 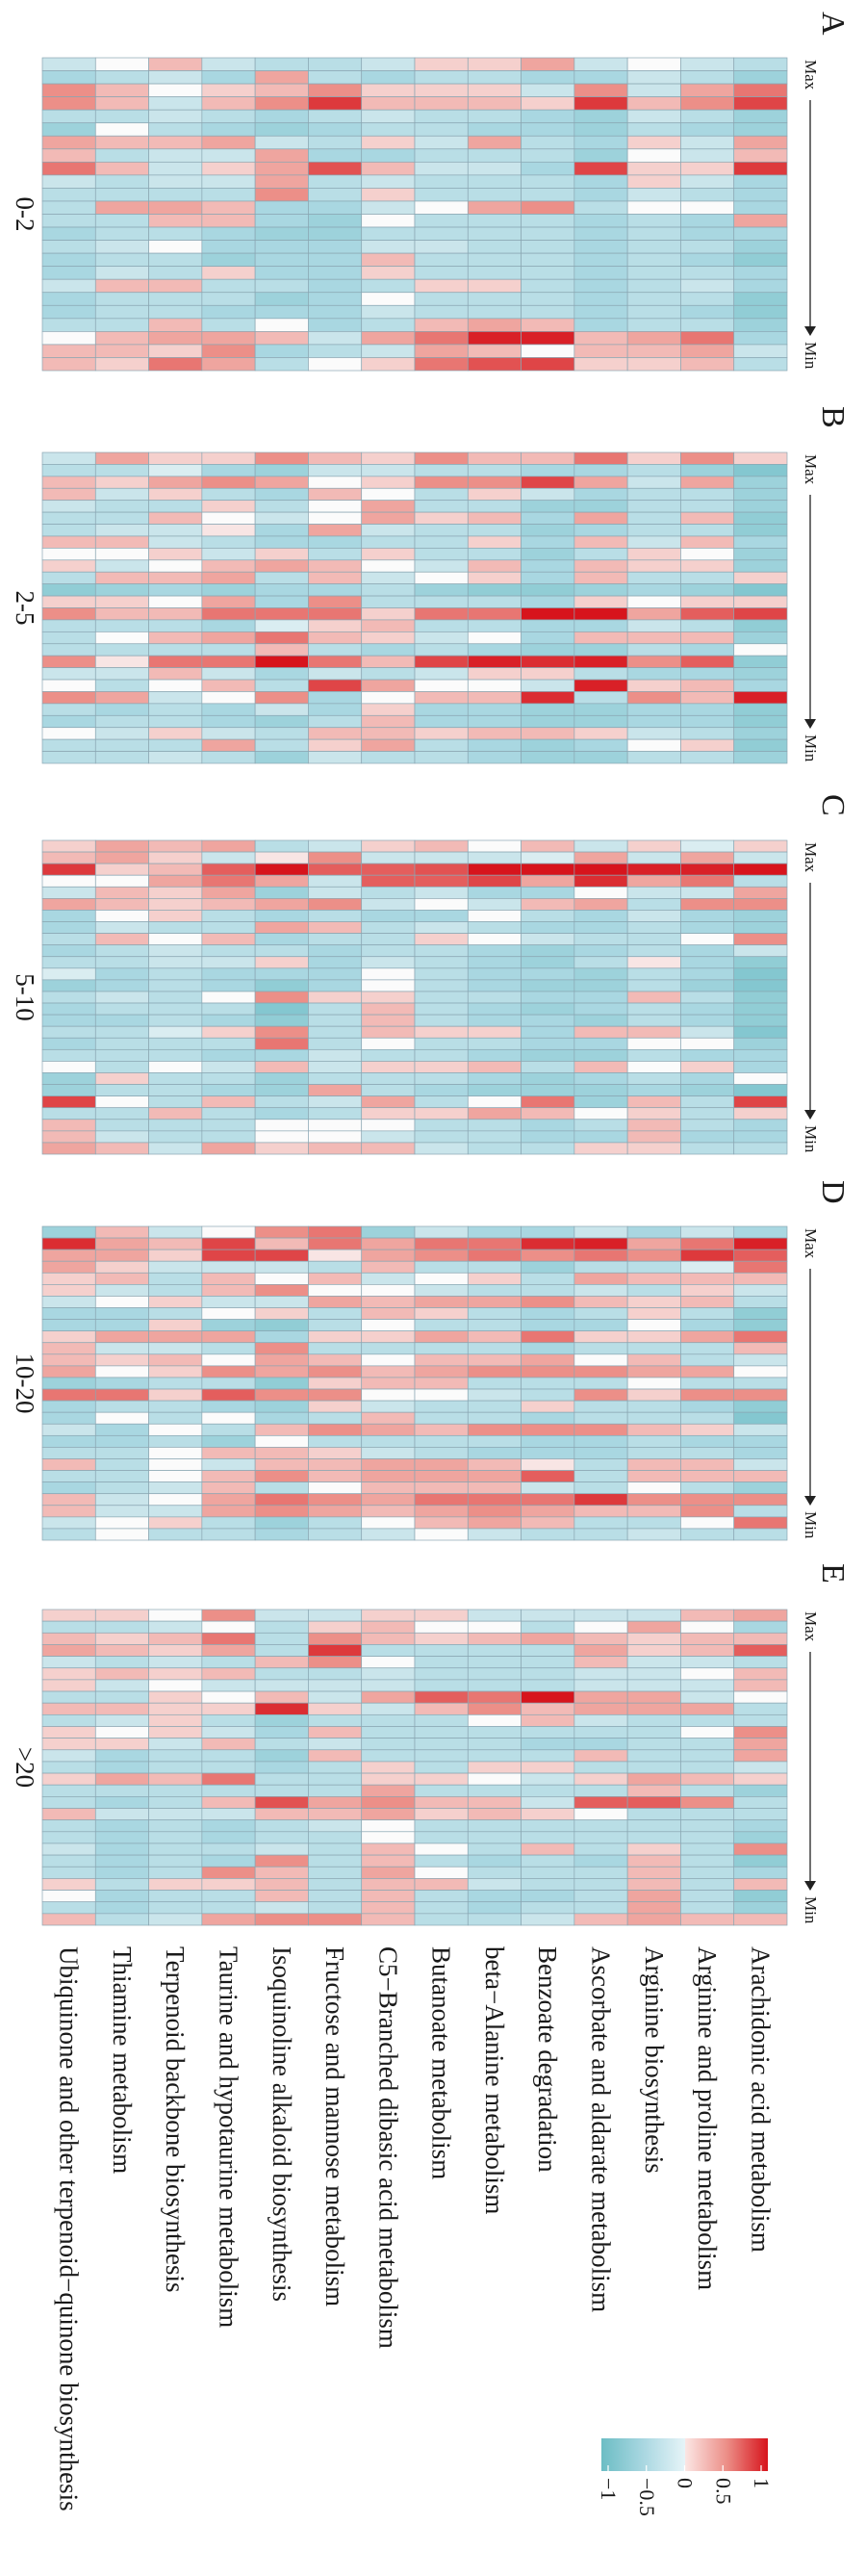 I want to click on max-label: Max, so click(x=811, y=470).